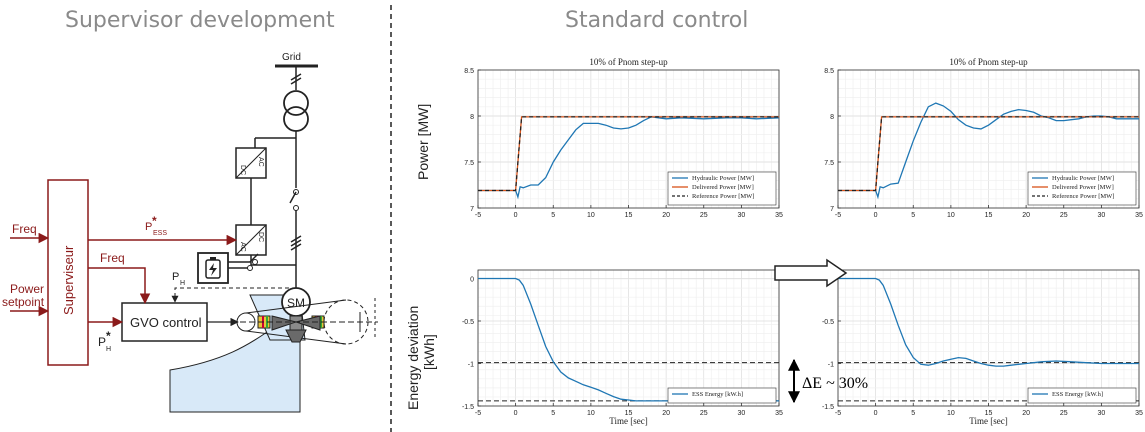  I want to click on ph-star-label: P, so click(102, 342).